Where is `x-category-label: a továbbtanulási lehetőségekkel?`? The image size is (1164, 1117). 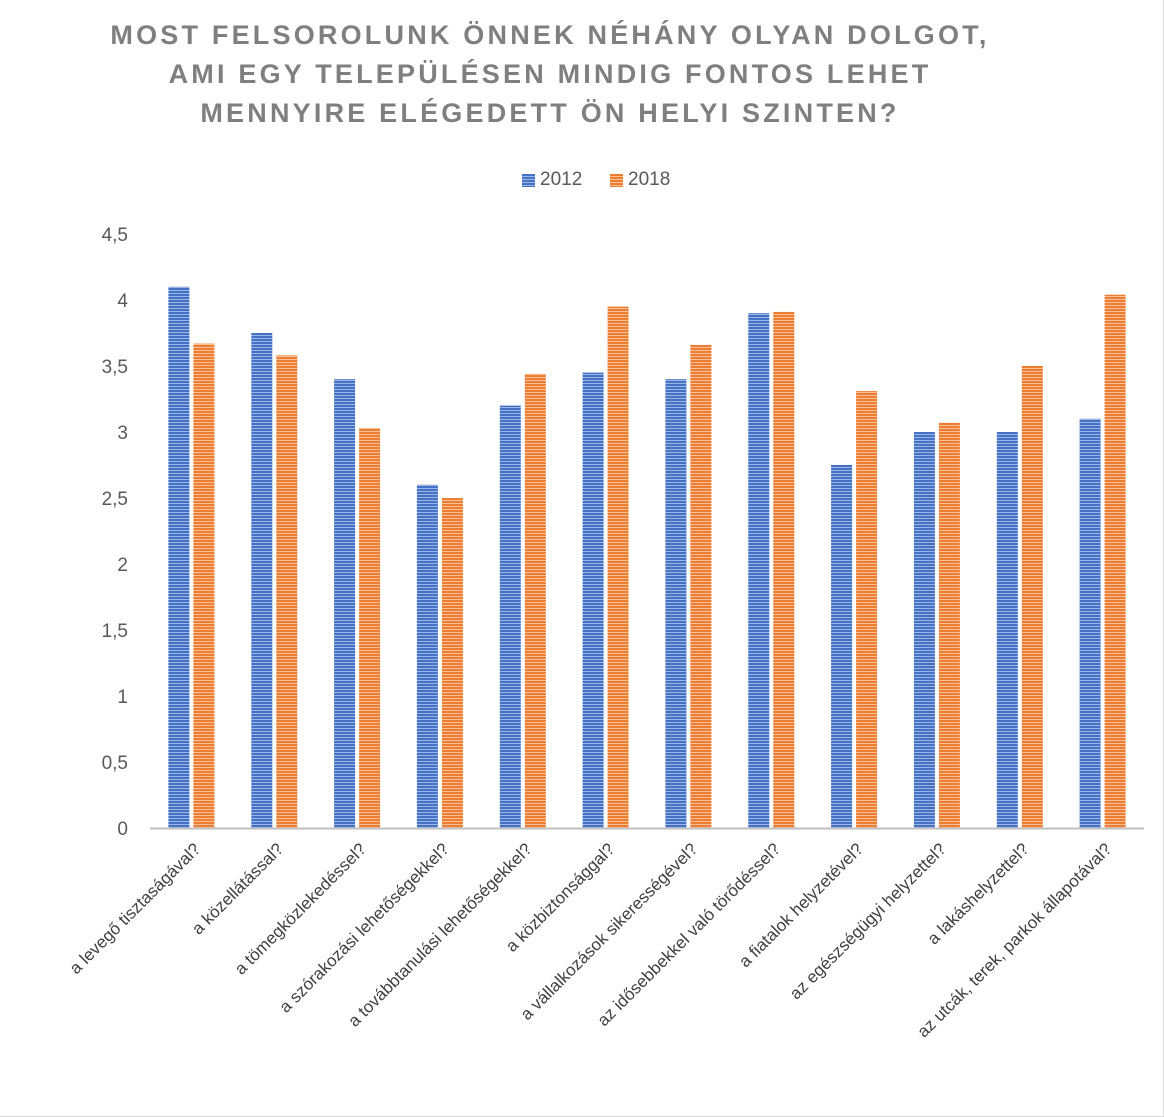
x-category-label: a továbbtanulási lehetőségekkel? is located at coordinates (439, 934).